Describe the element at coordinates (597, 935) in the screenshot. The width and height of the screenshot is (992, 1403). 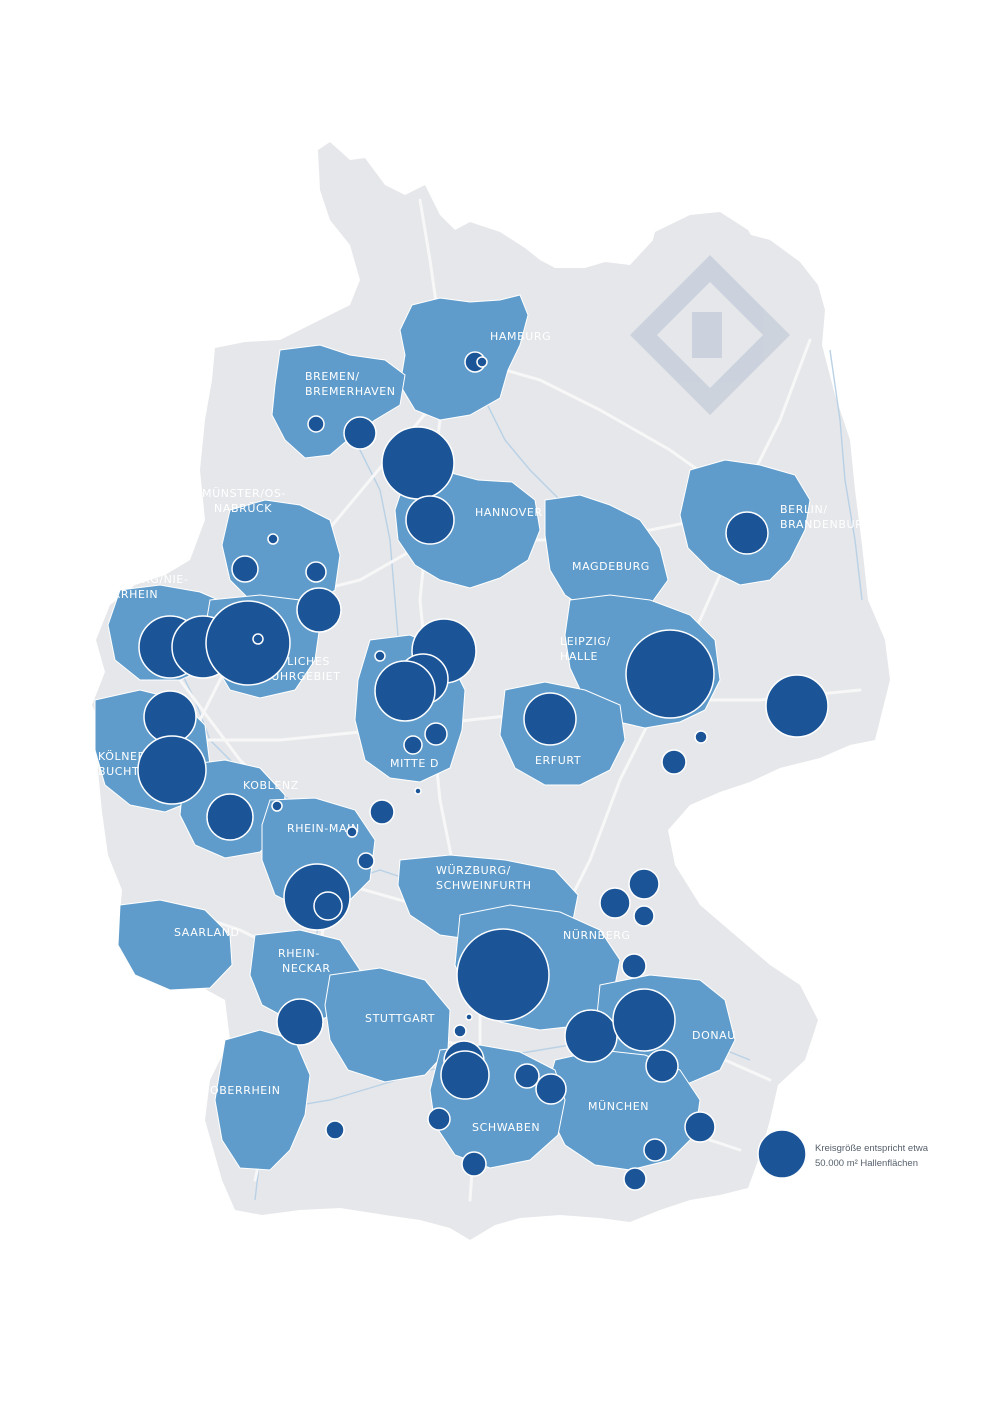
I see `label-nuernberg: NÜRNBERG` at that location.